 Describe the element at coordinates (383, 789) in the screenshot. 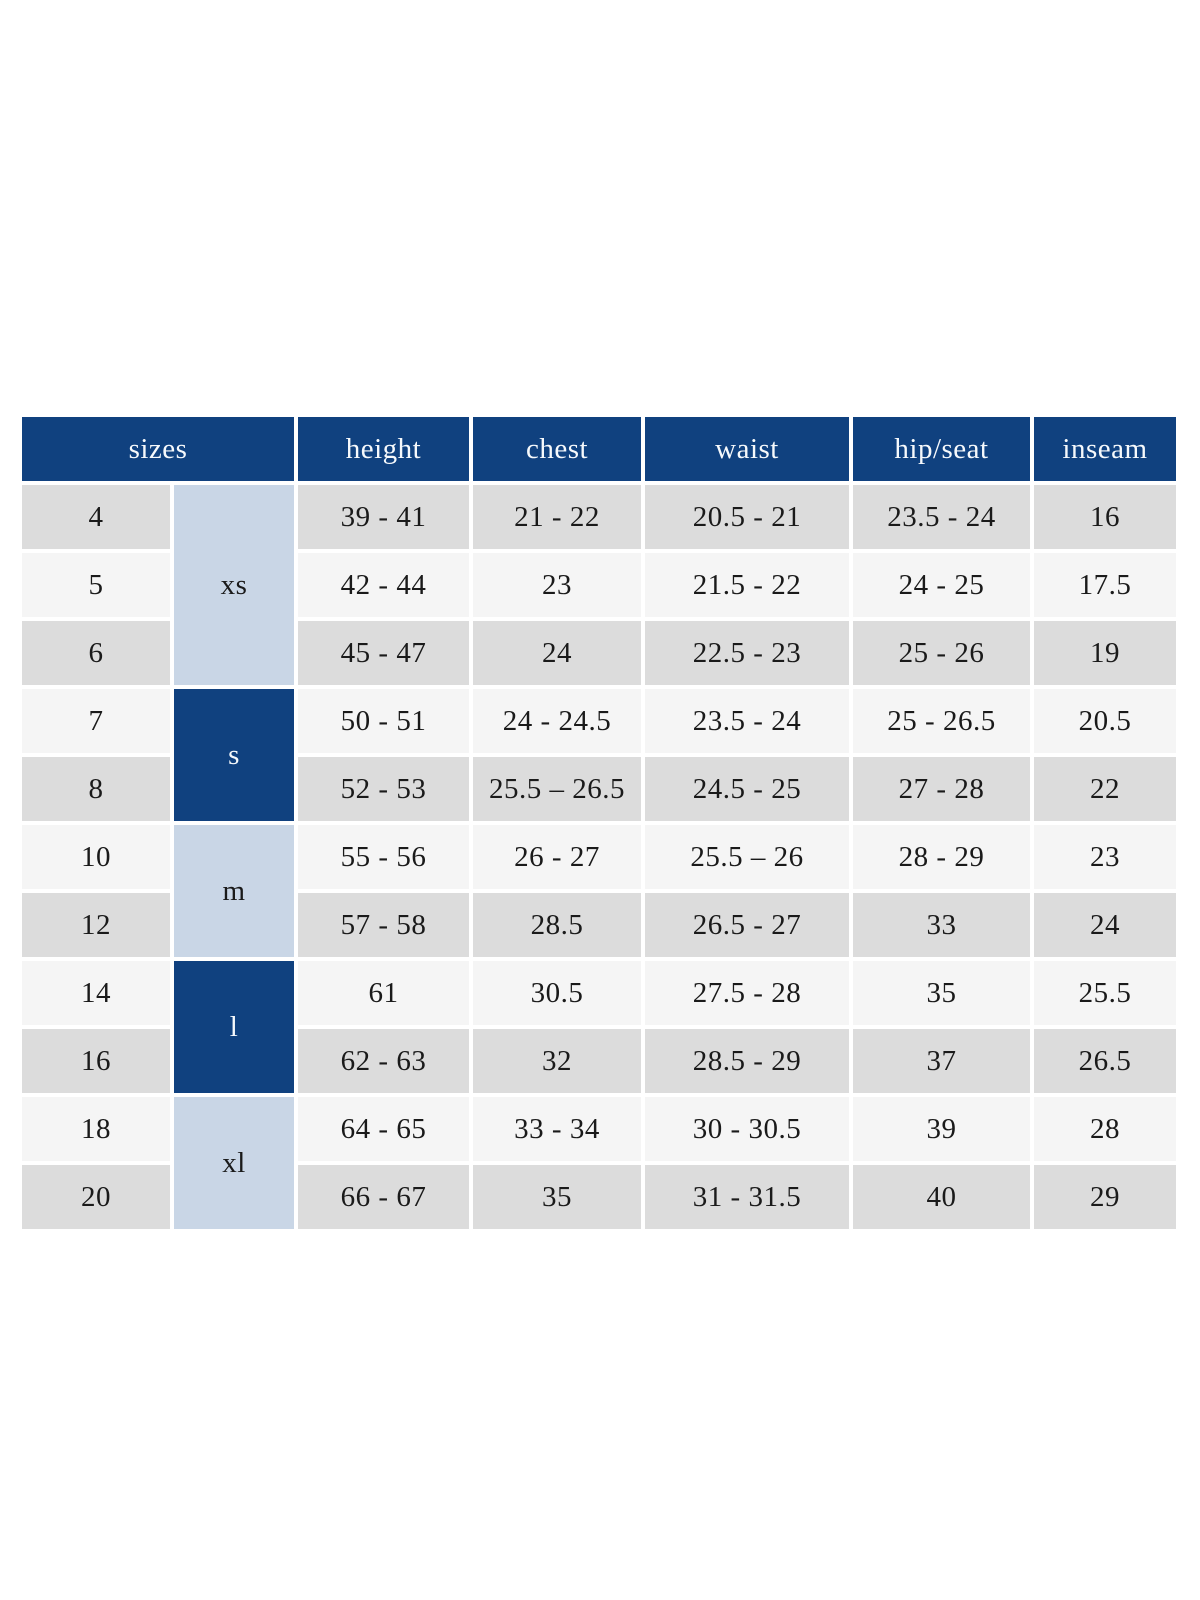

I see `height-cell: 52 - 53` at that location.